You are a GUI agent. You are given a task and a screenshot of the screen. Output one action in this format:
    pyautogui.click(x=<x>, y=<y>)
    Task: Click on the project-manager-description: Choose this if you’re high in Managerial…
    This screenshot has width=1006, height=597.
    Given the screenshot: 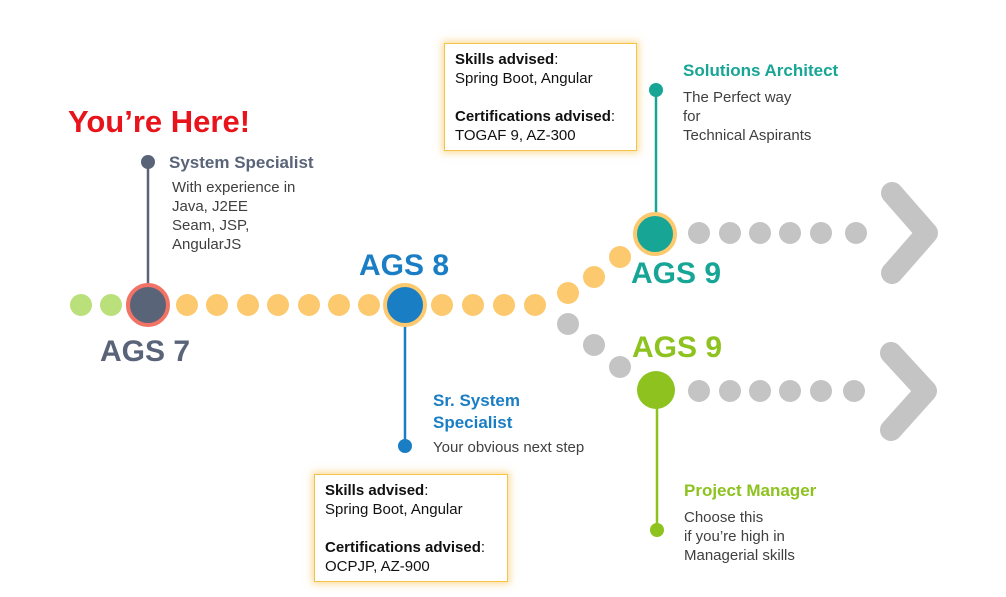 What is the action you would take?
    pyautogui.click(x=739, y=536)
    